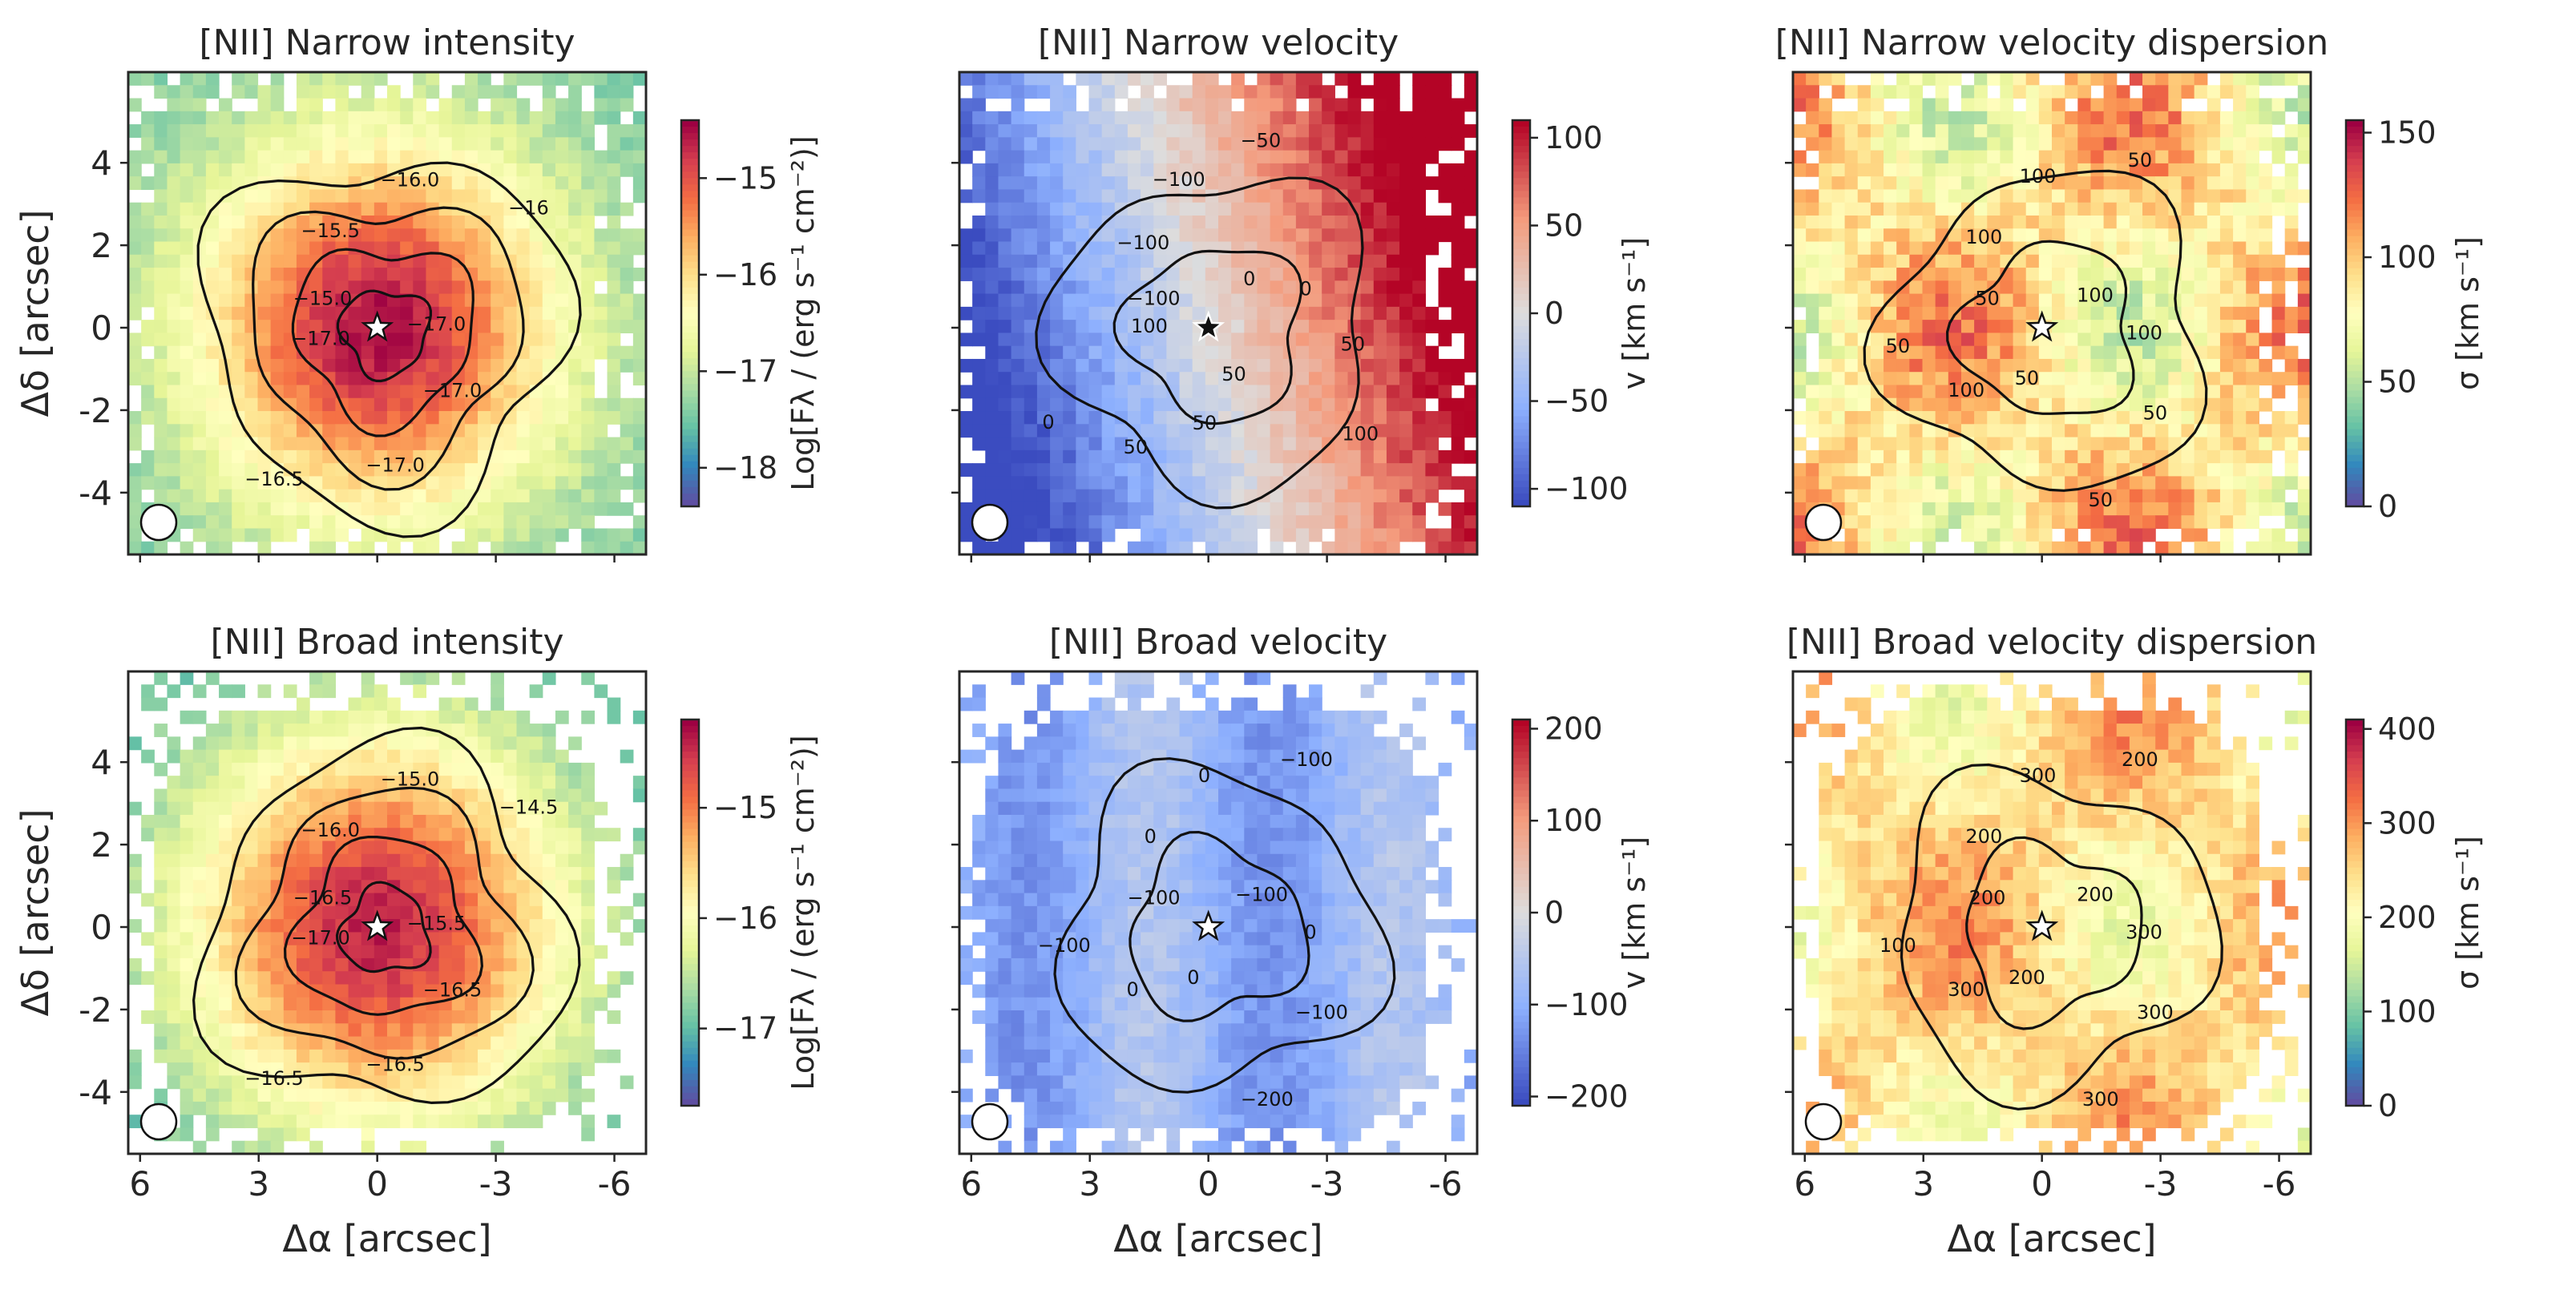  What do you see at coordinates (378, 326) in the screenshot?
I see `nucleus-star-icon` at bounding box center [378, 326].